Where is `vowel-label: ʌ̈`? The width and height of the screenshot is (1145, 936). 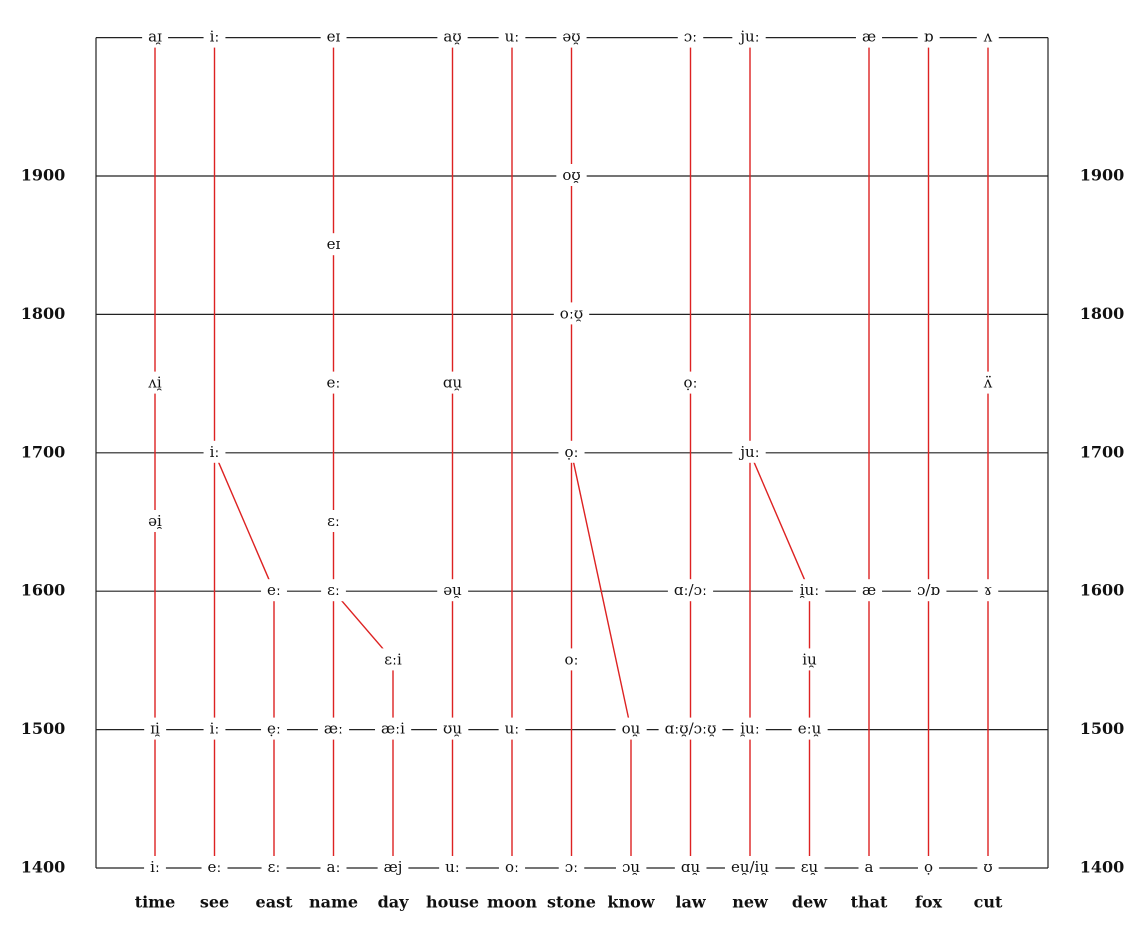
vowel-label: ʌ̈ is located at coordinates (988, 383).